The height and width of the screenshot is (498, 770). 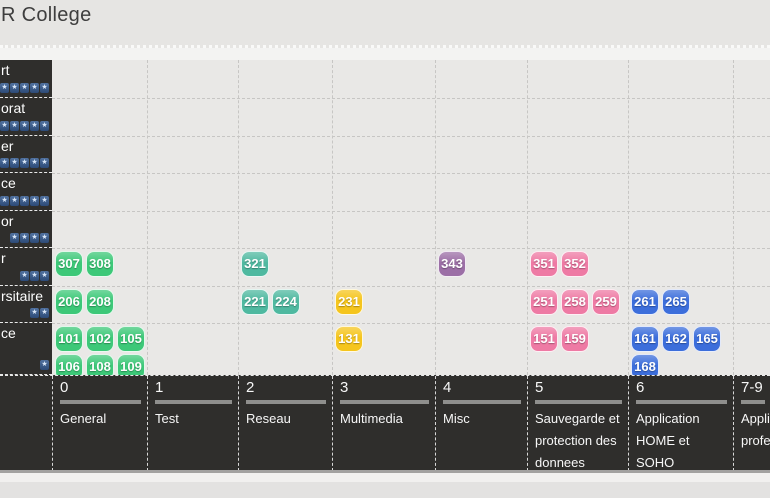 I want to click on sidebar-row: rt ★ ★ ★ ★ ★, so click(x=26, y=79).